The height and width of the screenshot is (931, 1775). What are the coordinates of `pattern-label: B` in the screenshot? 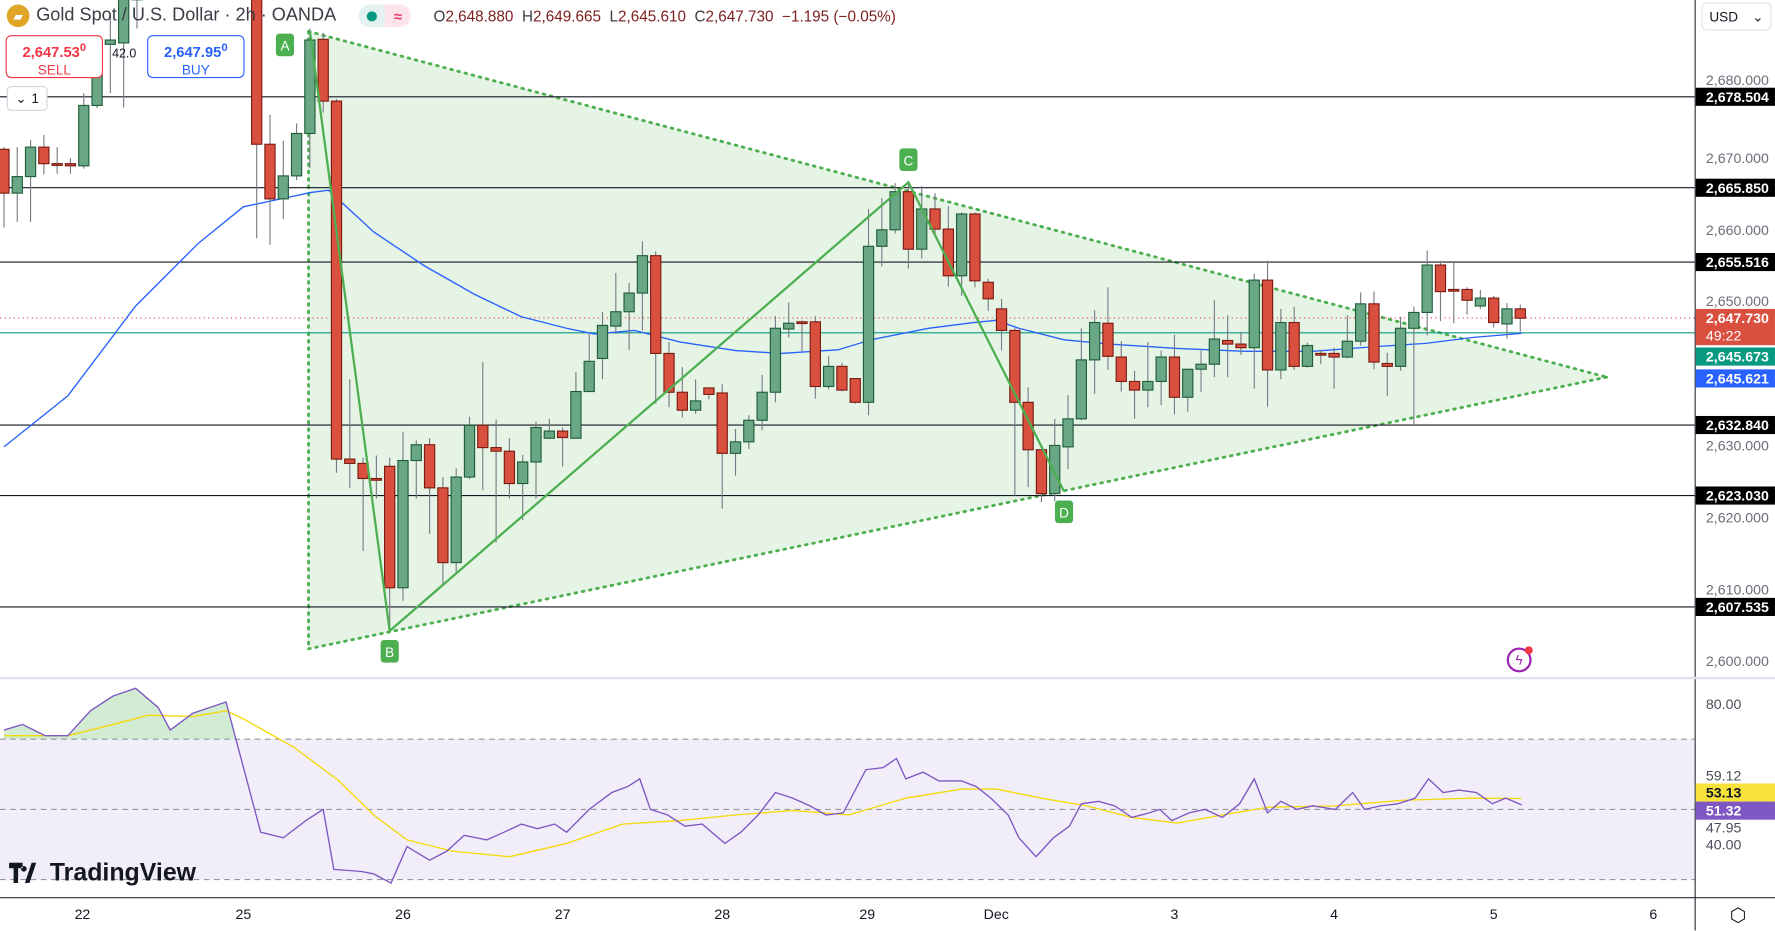 It's located at (389, 652).